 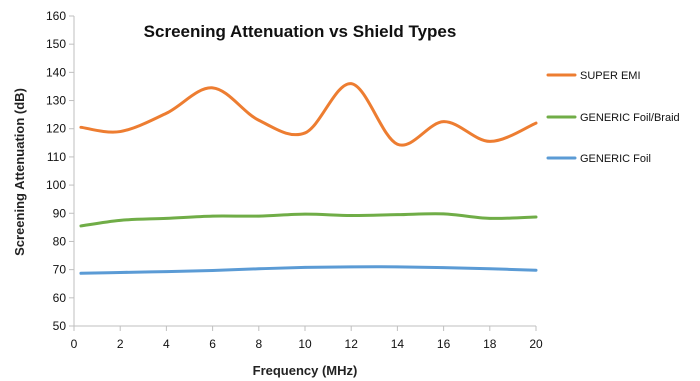 I want to click on legend-label-super-emi: SUPER EMI, so click(x=610, y=76).